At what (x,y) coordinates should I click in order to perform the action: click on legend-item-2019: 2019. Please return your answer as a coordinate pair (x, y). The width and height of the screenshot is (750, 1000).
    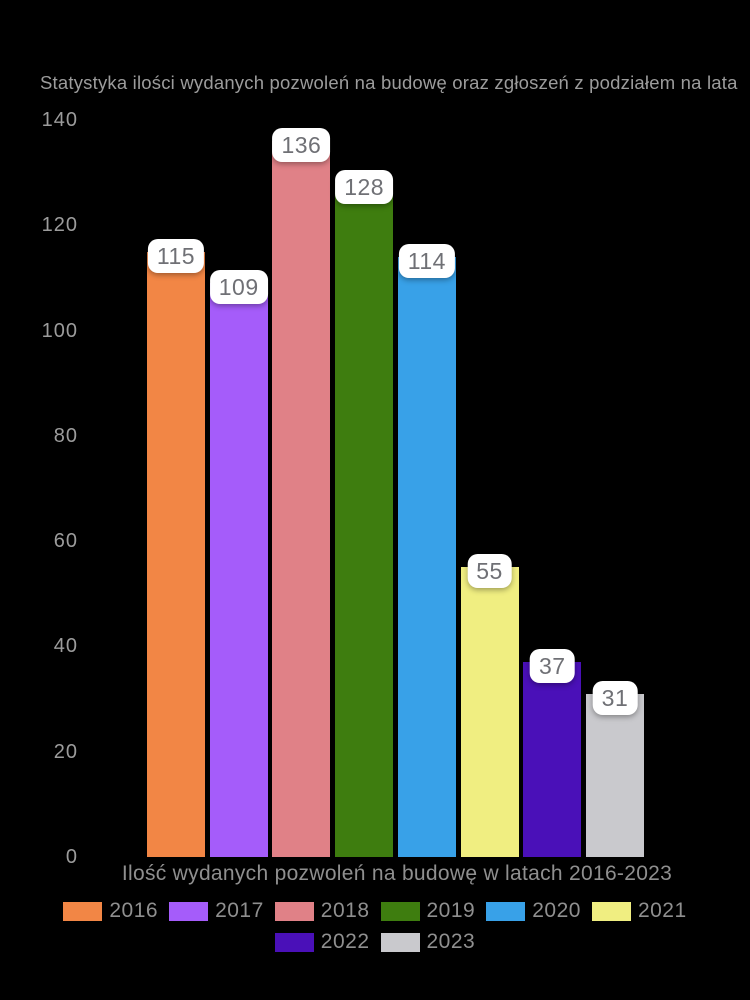
    Looking at the image, I should click on (428, 911).